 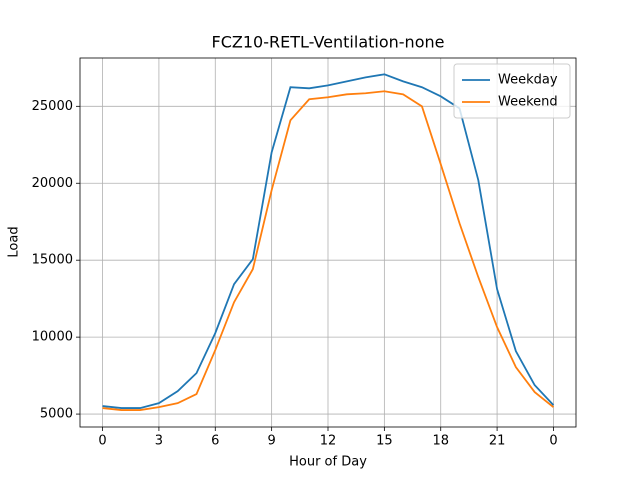 I want to click on y-tick-label: 5000, so click(x=56, y=414).